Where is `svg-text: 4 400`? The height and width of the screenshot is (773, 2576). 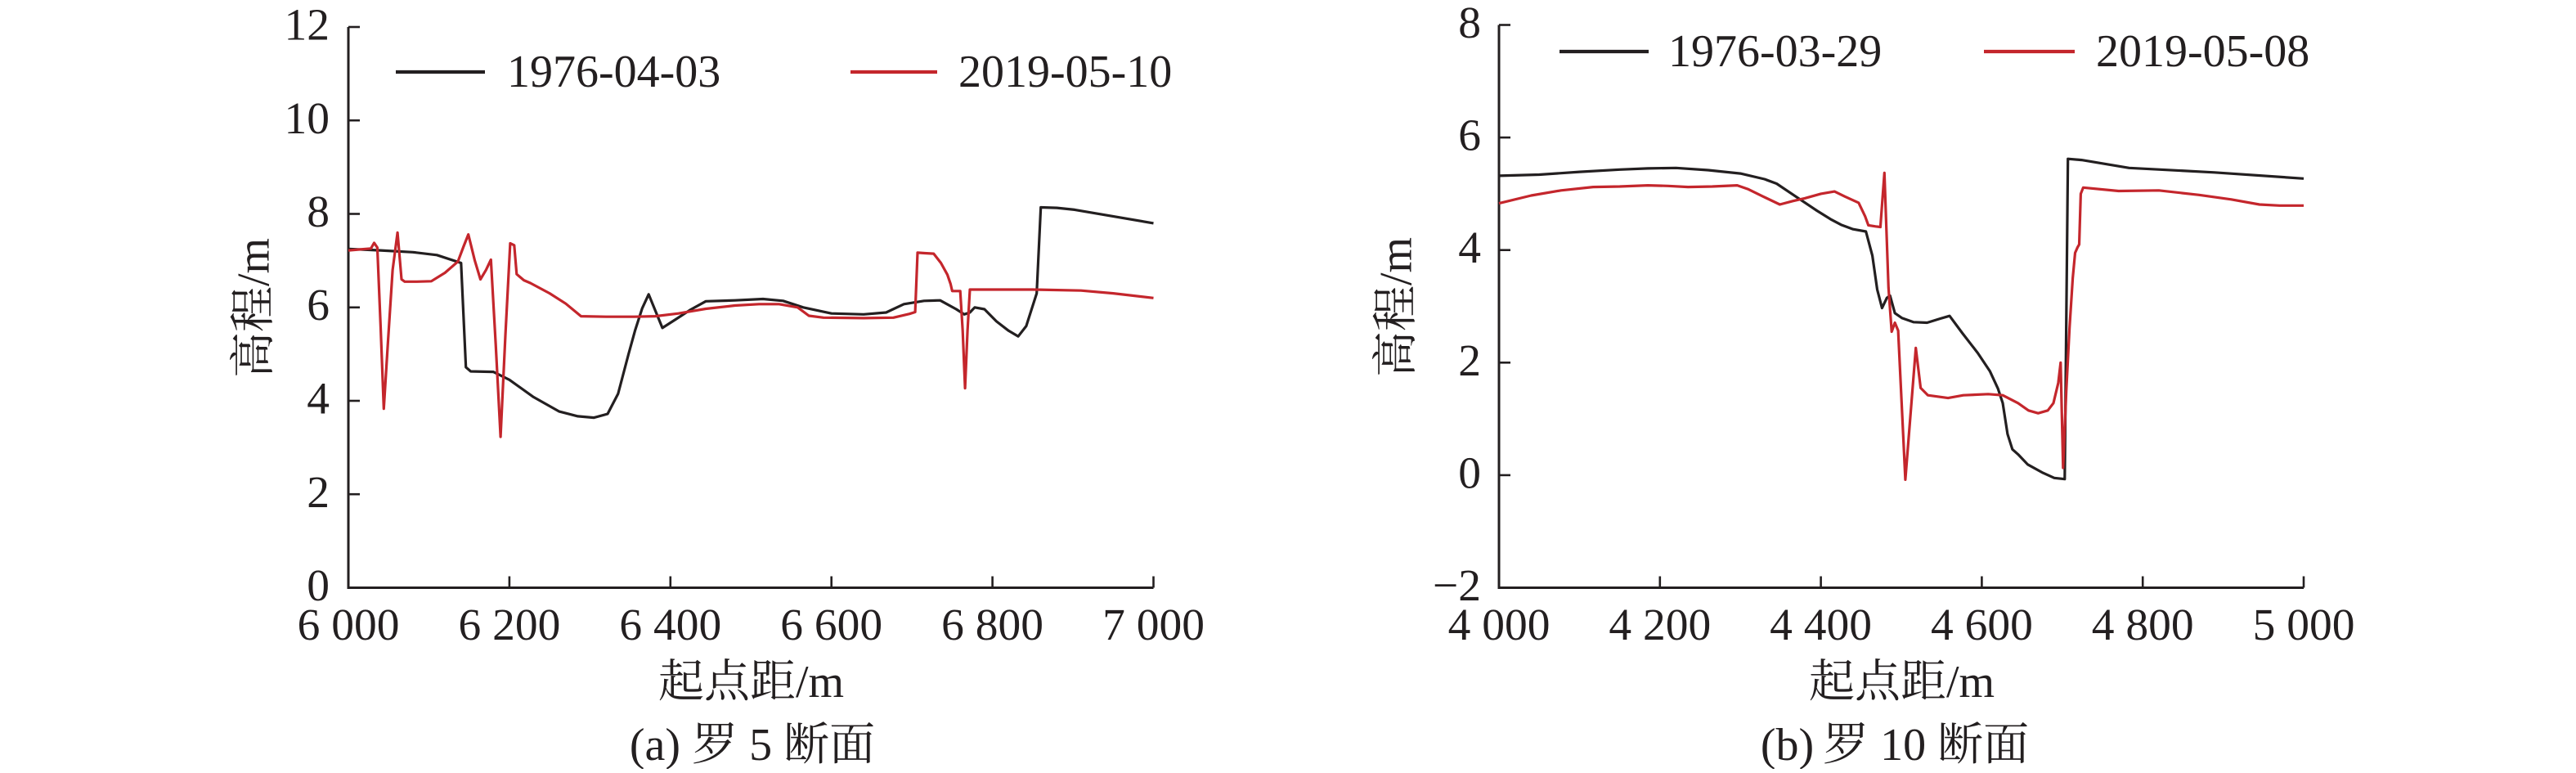 svg-text: 4 400 is located at coordinates (1821, 625).